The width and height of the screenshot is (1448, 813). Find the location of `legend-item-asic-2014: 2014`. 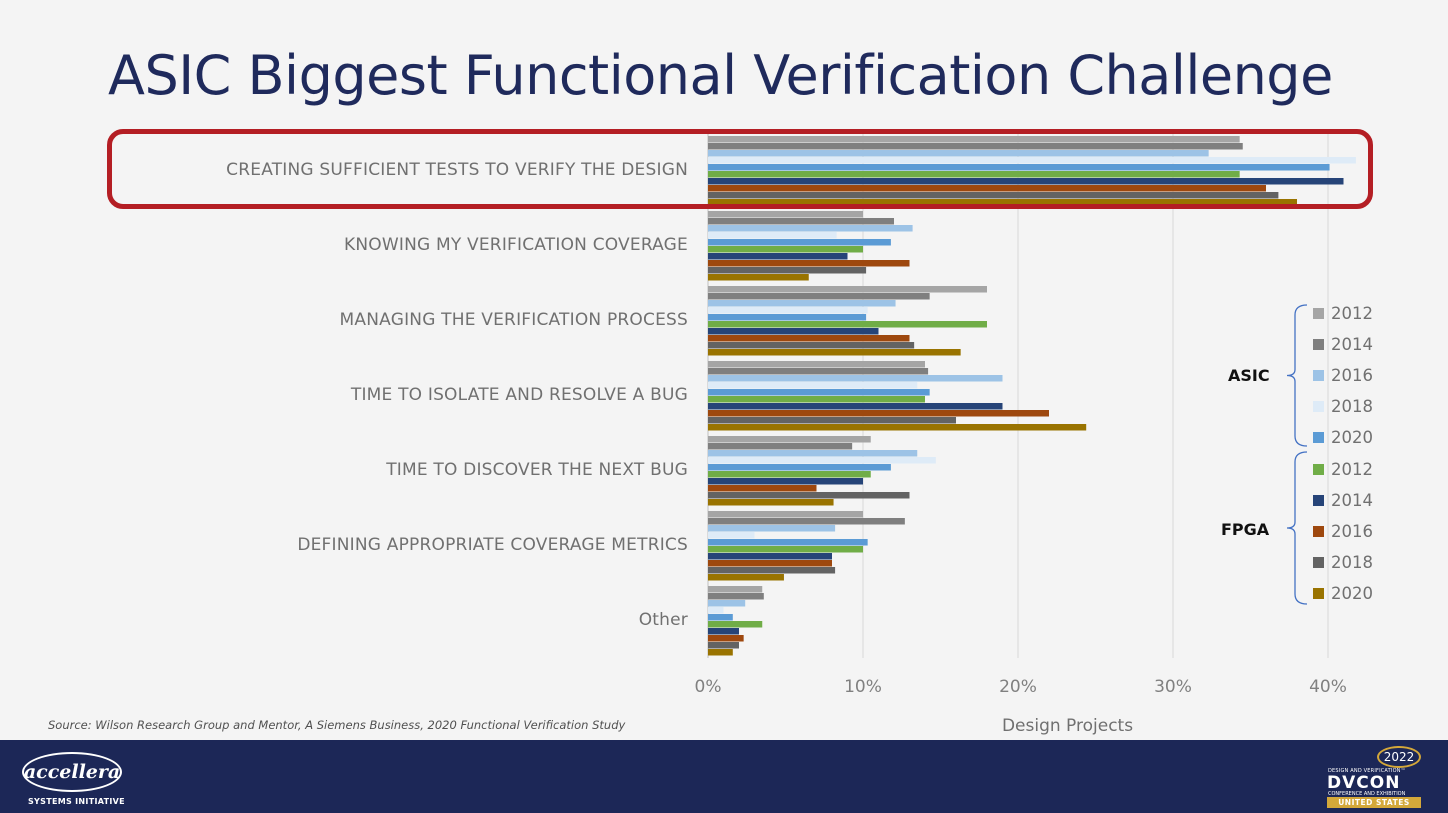

legend-item-asic-2014: 2014 is located at coordinates (1343, 344).